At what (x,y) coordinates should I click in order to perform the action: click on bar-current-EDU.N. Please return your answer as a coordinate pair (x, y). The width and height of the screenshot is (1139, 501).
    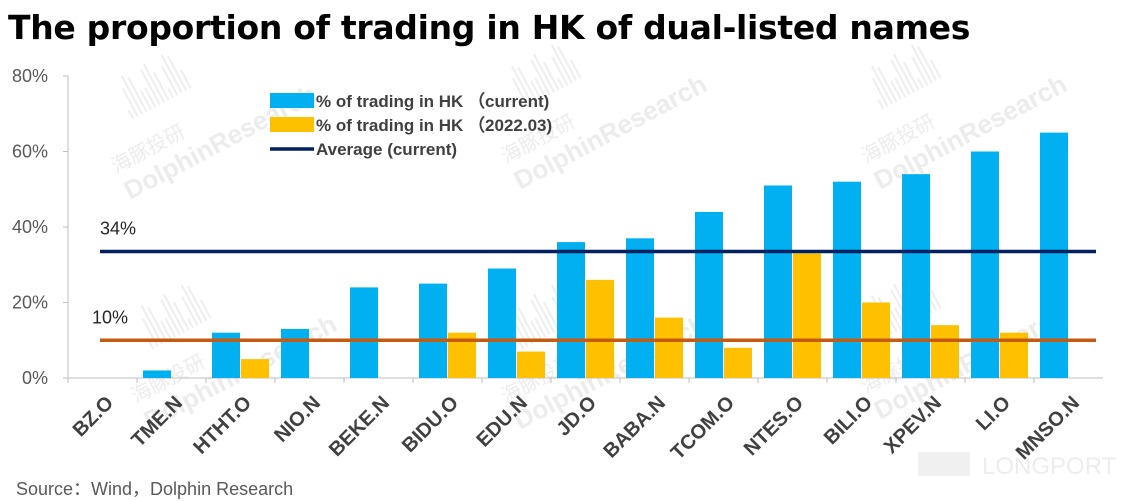
    Looking at the image, I should click on (502, 323).